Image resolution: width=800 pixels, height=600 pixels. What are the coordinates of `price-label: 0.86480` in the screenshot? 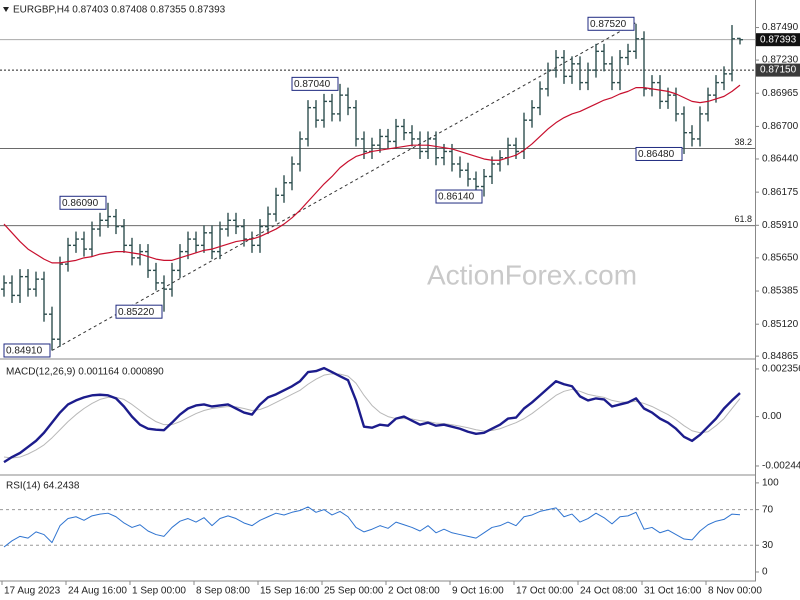 It's located at (656, 154).